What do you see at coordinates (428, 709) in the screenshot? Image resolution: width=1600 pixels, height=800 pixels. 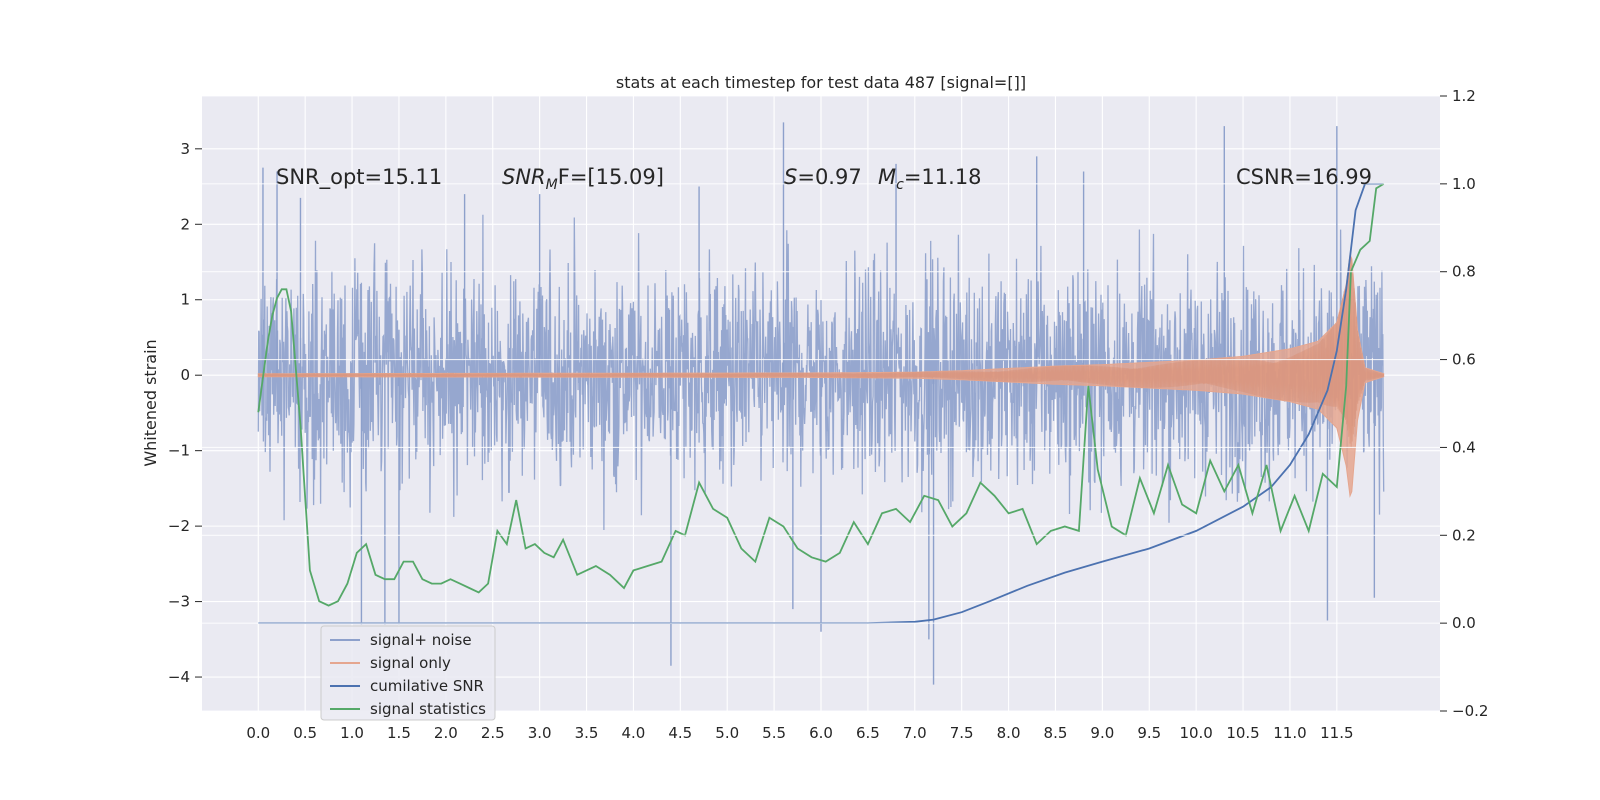 I see `legend-label: signal statistics` at bounding box center [428, 709].